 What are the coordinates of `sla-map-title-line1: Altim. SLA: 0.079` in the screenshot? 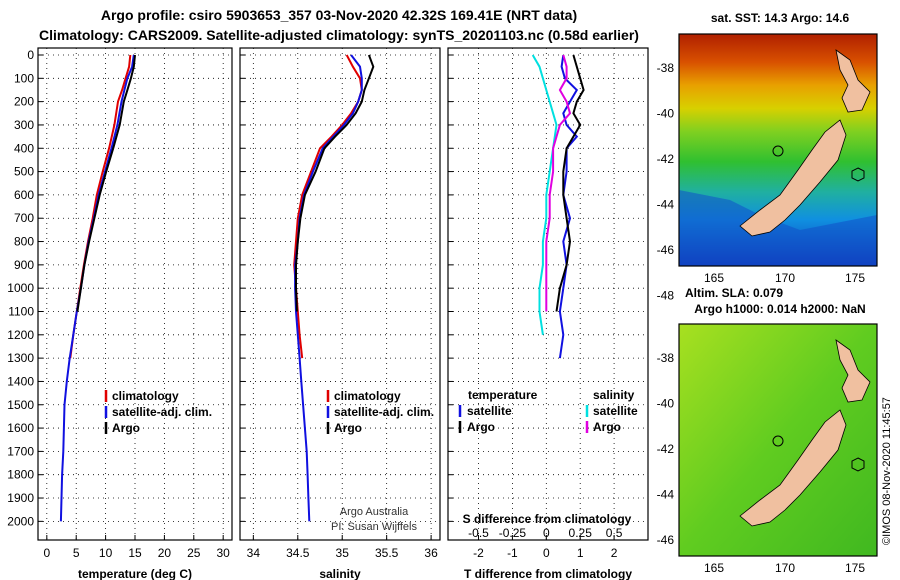 It's located at (734, 293).